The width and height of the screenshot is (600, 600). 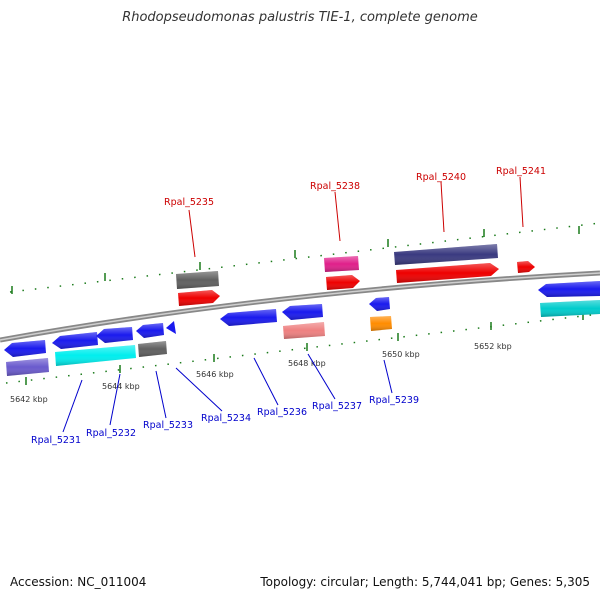 I want to click on kbp-label: 5650 kbp, so click(x=401, y=354).